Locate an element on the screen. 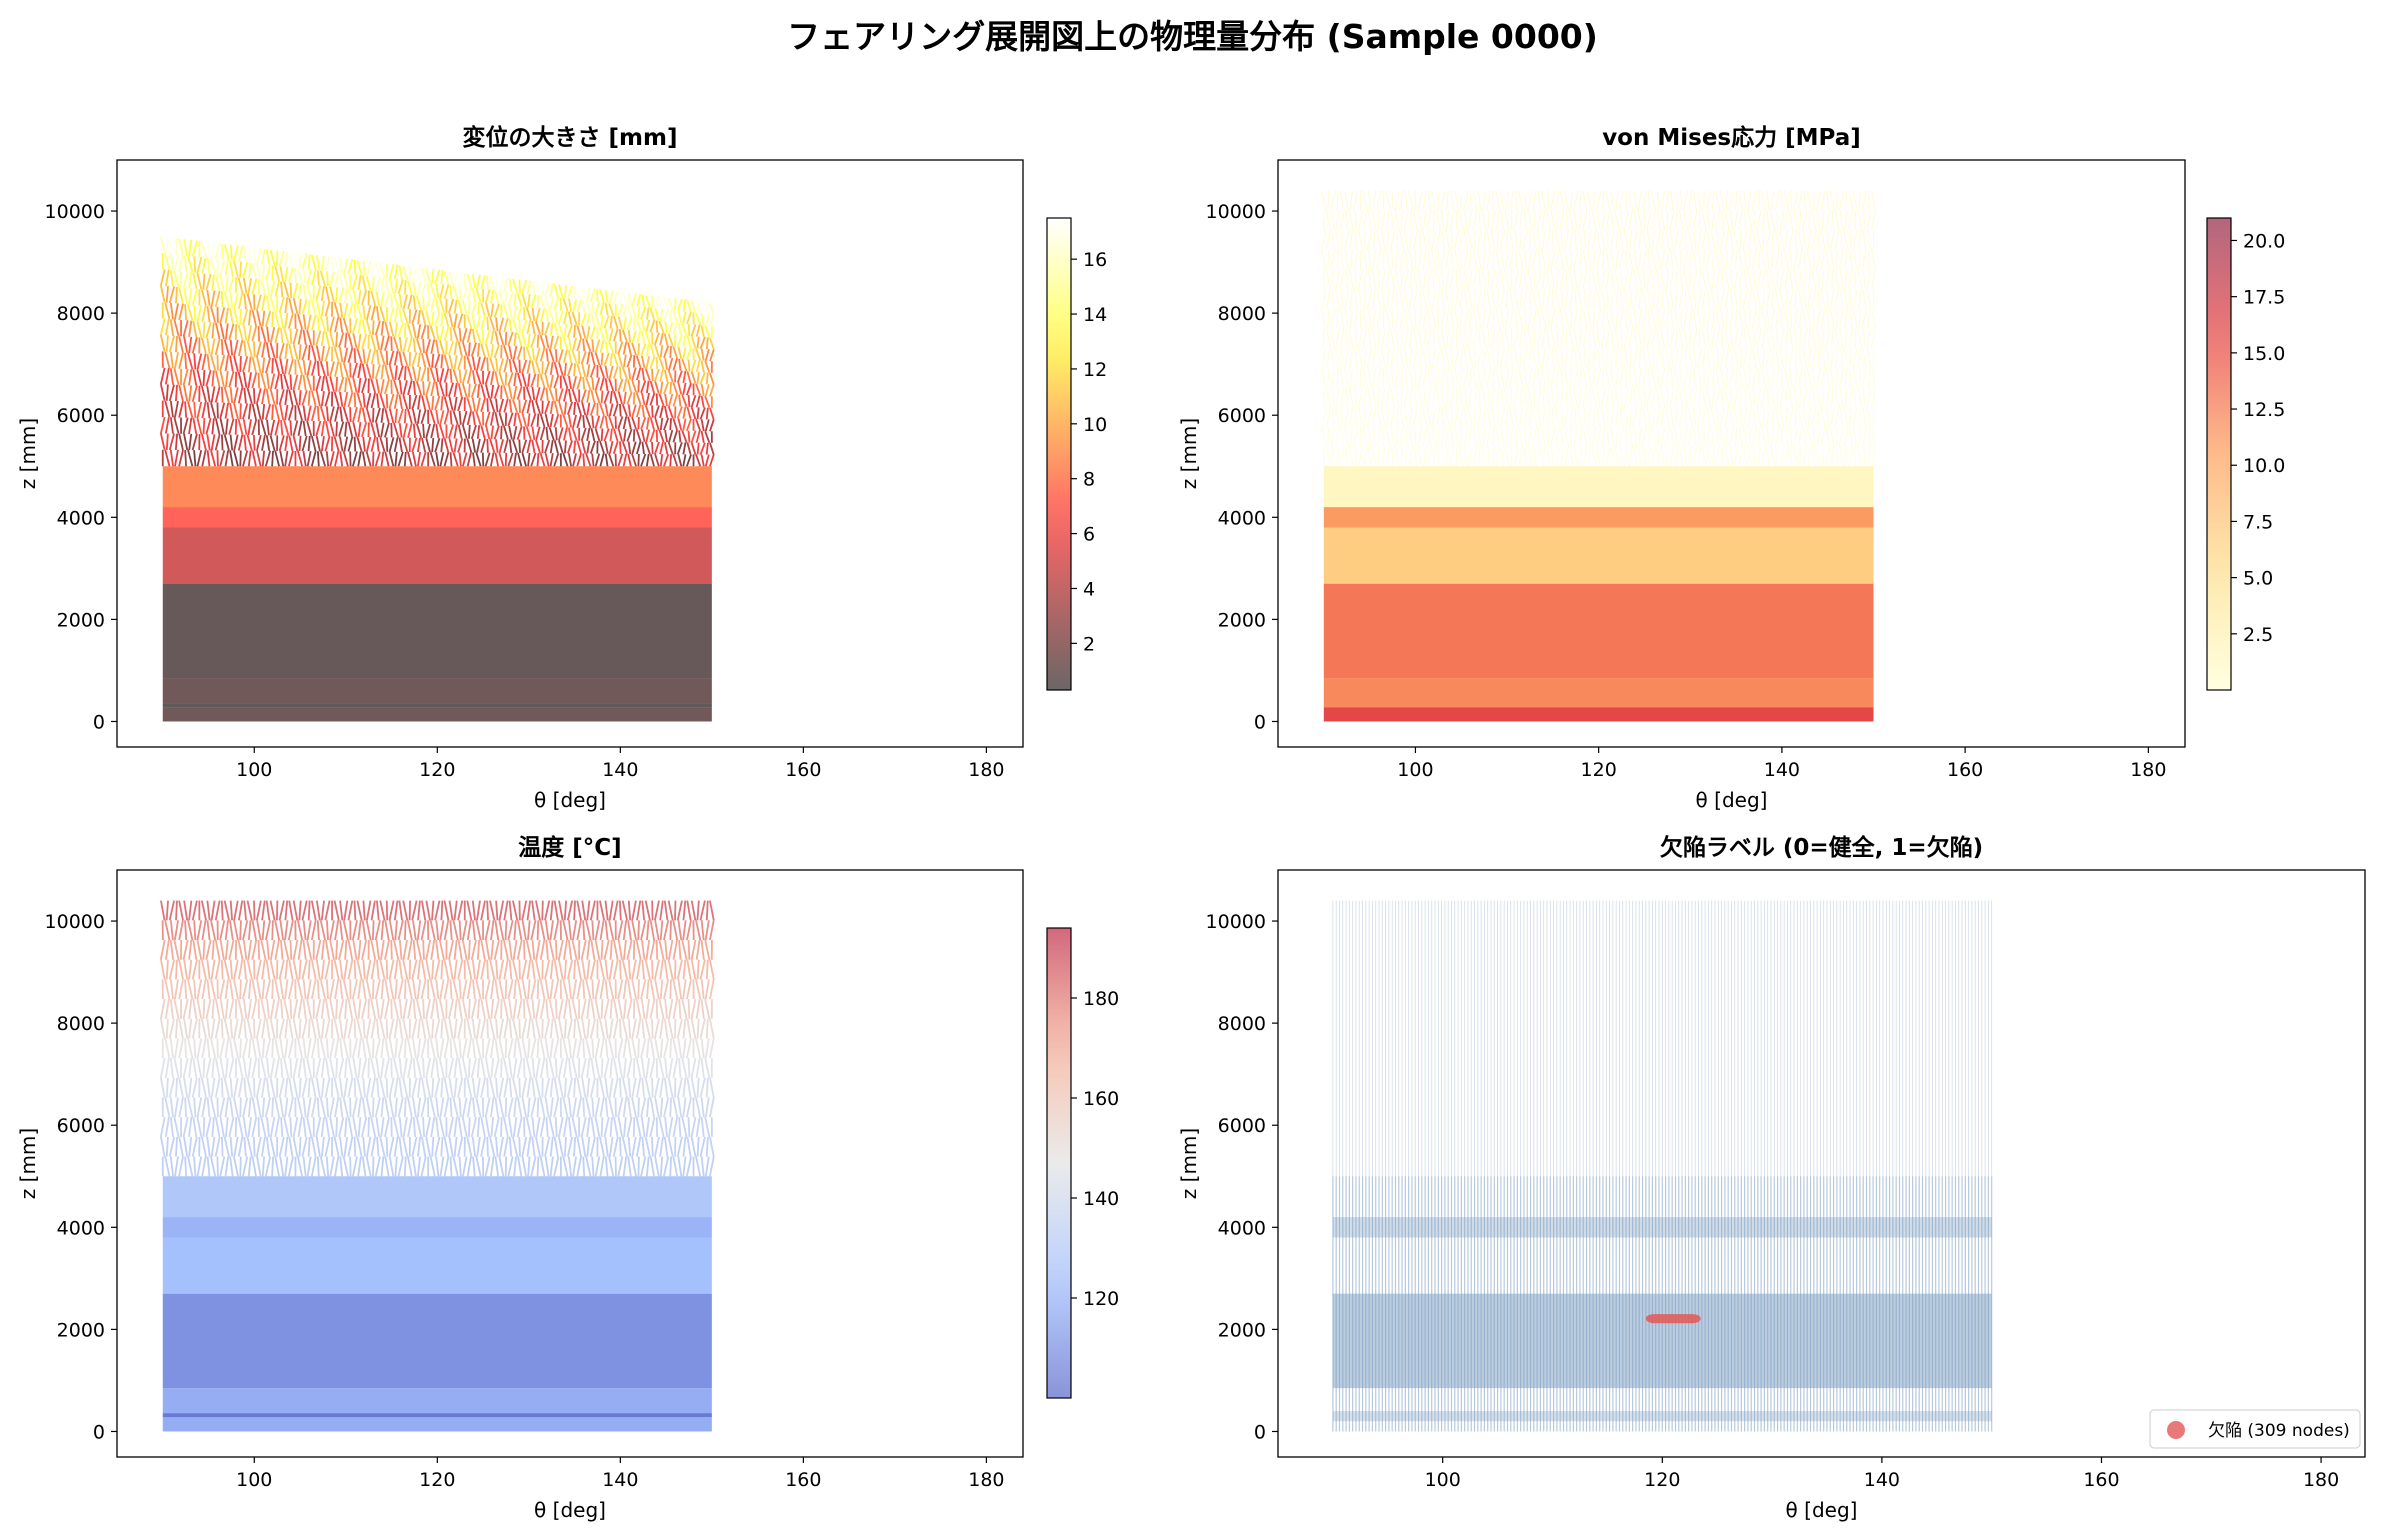  data-band is located at coordinates (1598, 631).